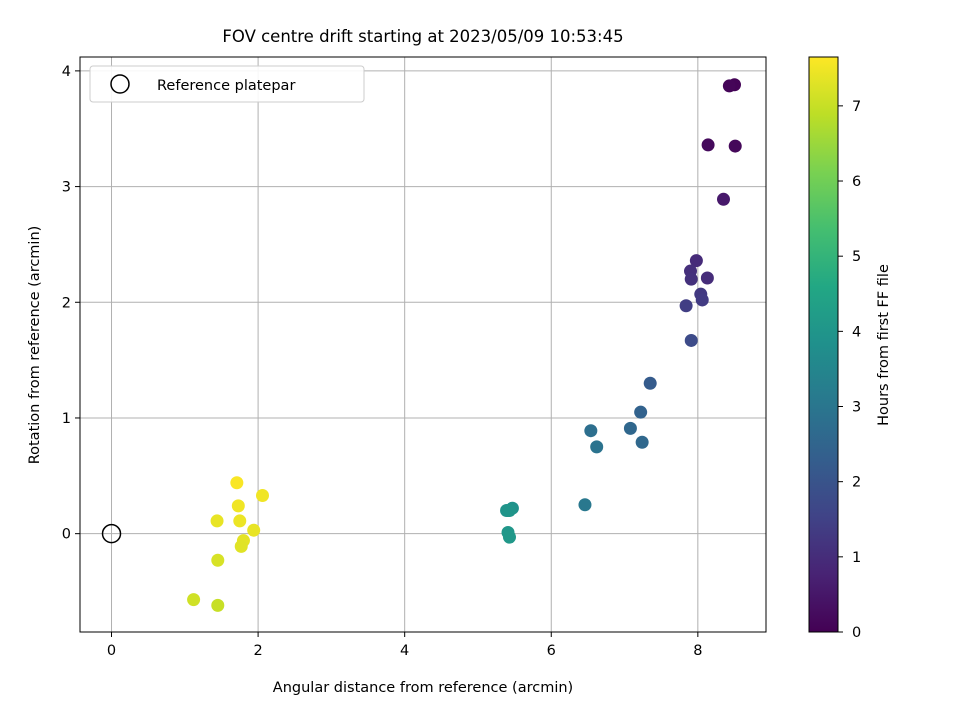 The height and width of the screenshot is (720, 960). I want to click on colorbar-tick-label: 5, so click(856, 257).